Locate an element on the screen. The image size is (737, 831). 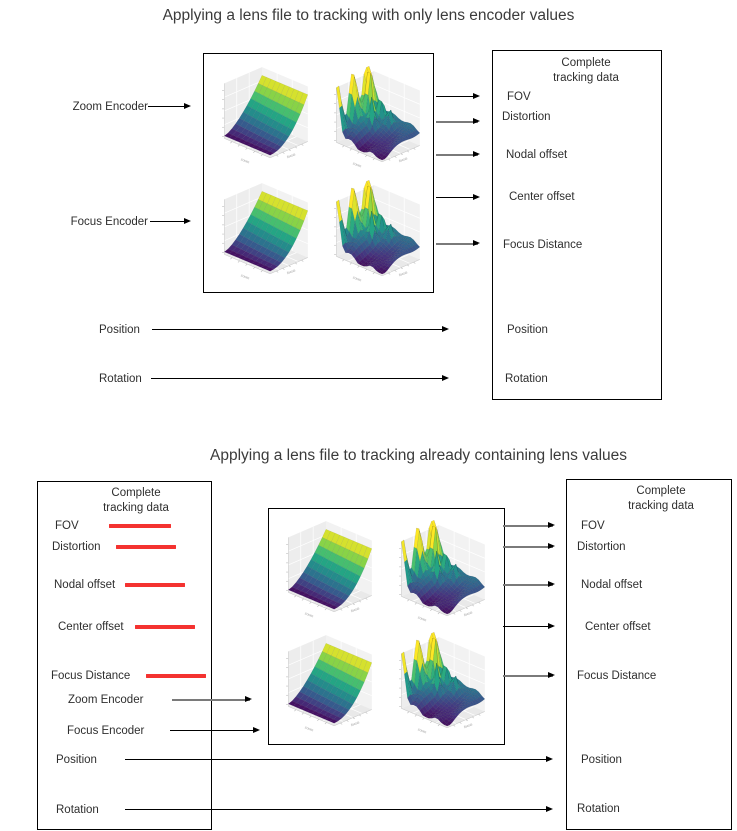
label-rotation-input-top: Rotation is located at coordinates (120, 379).